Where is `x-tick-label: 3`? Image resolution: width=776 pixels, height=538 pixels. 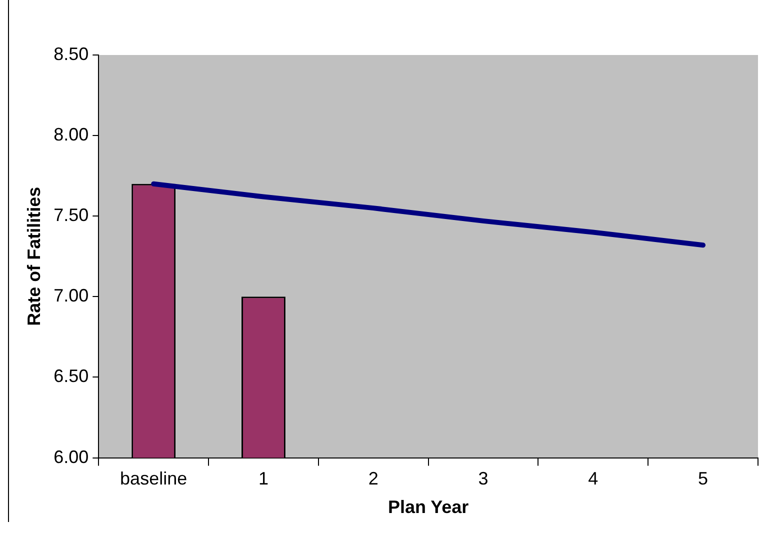 x-tick-label: 3 is located at coordinates (483, 478).